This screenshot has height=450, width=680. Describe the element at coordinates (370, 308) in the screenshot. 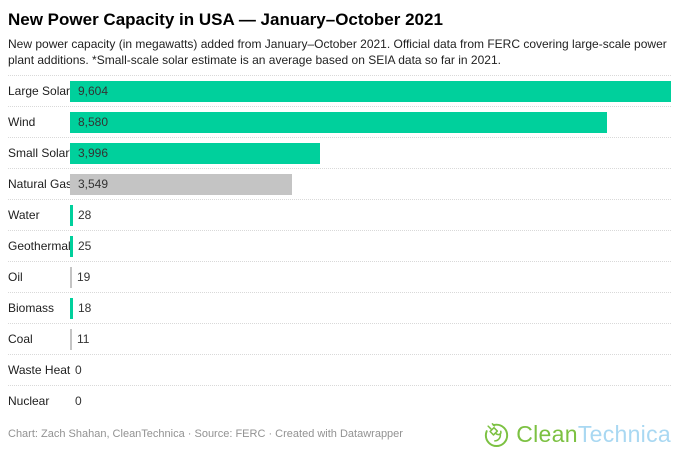

I see `bar-track: 18` at that location.